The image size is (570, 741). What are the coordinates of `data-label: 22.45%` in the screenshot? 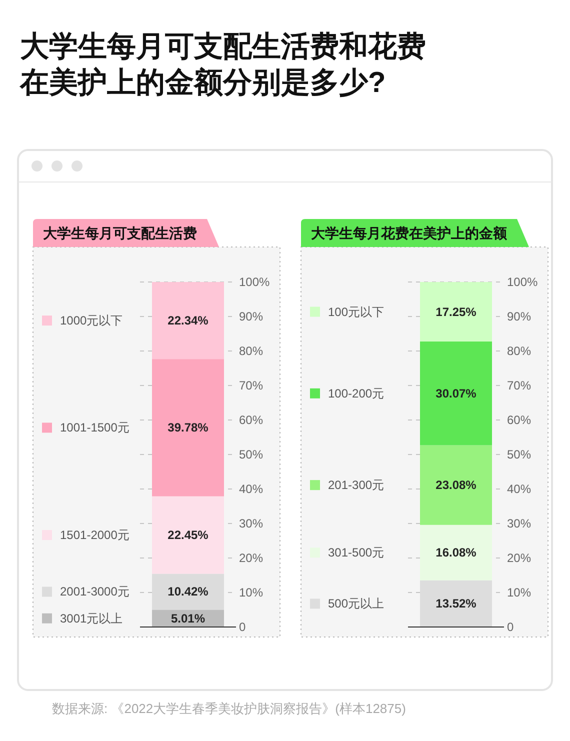 It's located at (188, 535).